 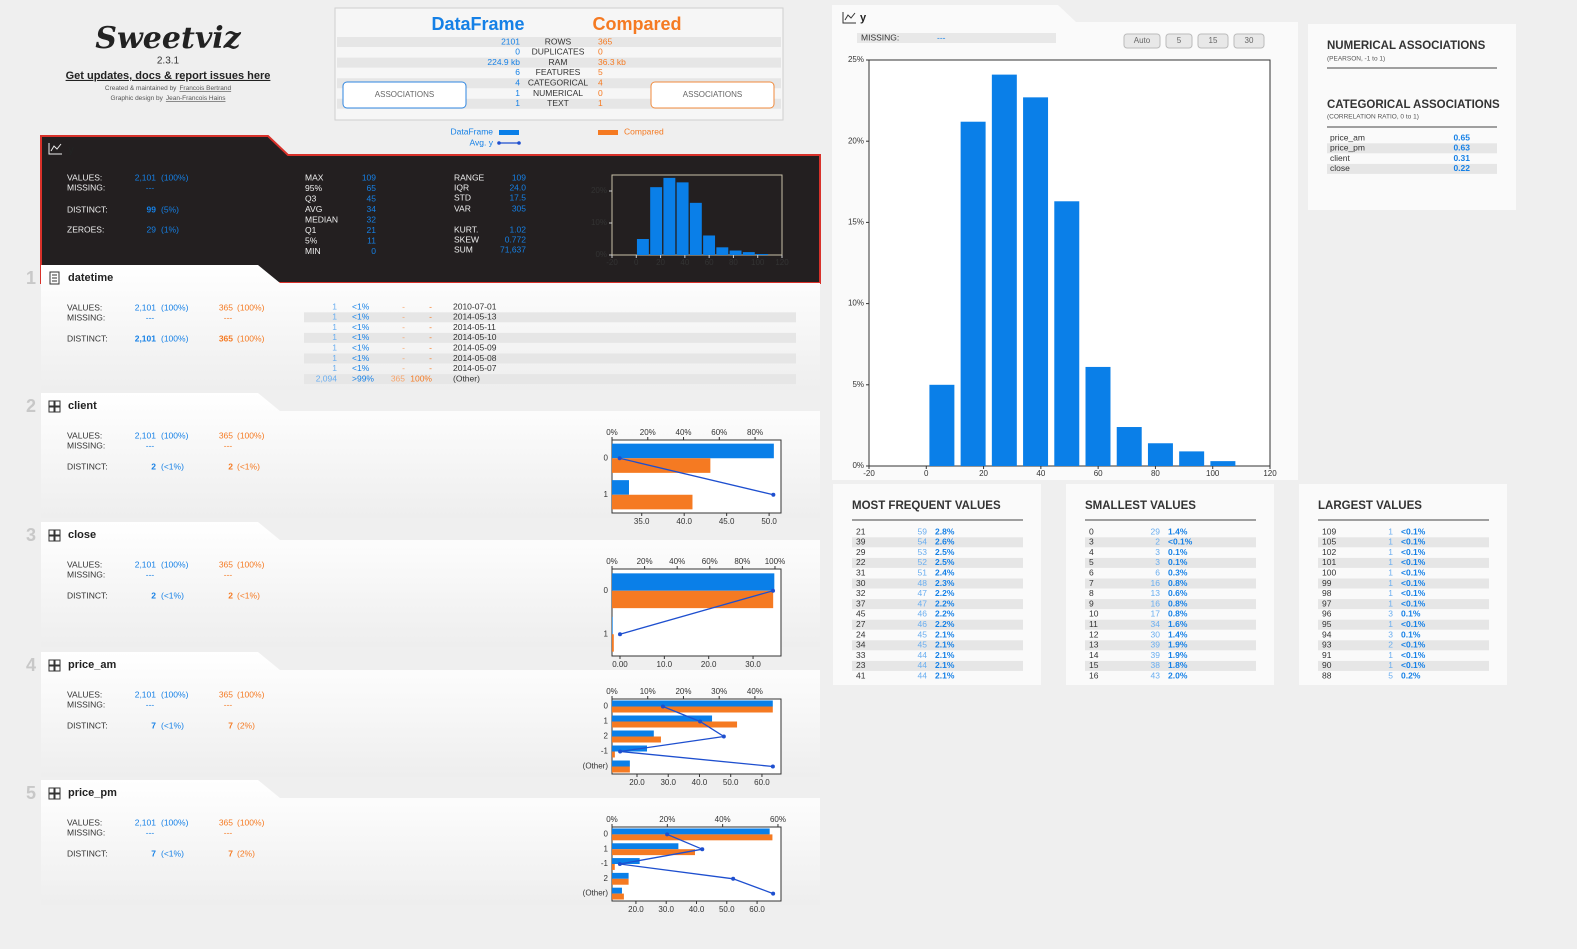 I want to click on bin-button-label: 5, so click(x=1179, y=40).